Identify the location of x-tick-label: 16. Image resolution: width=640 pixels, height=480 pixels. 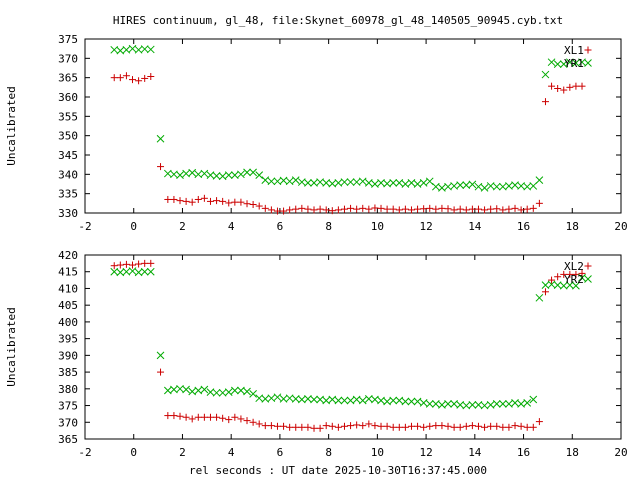
(523, 452).